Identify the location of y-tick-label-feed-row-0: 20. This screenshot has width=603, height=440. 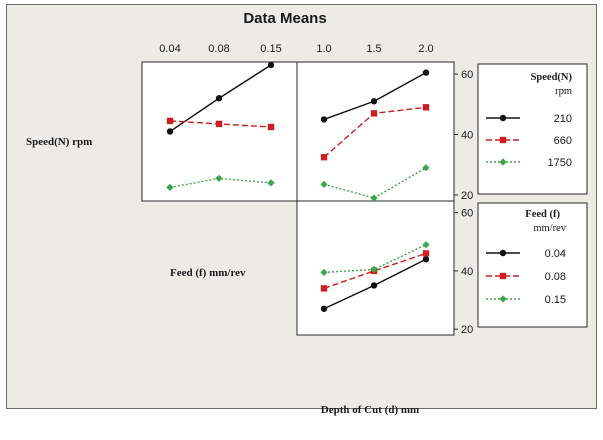
(467, 330).